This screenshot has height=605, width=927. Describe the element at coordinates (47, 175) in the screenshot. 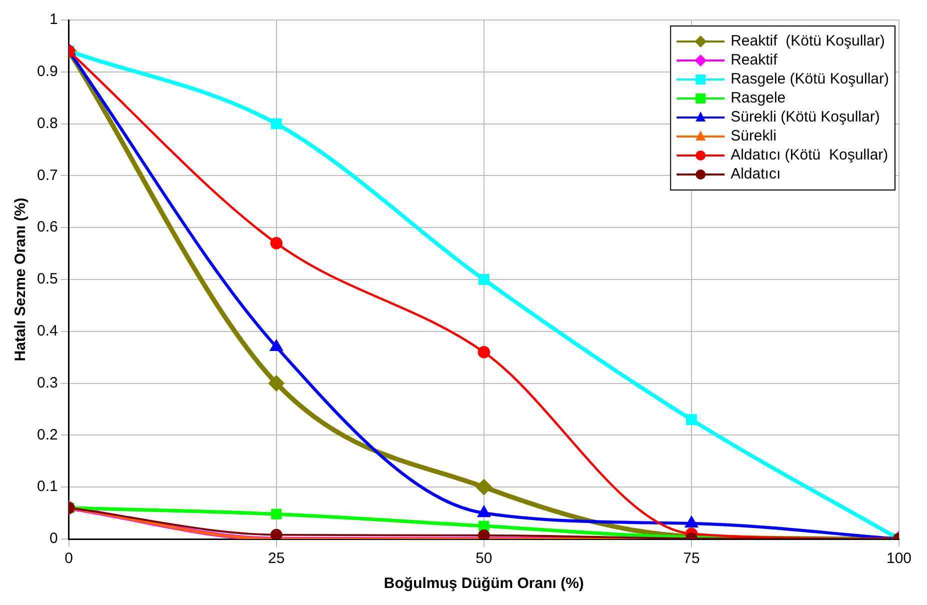

I see `y-tick-label: 0.7` at that location.